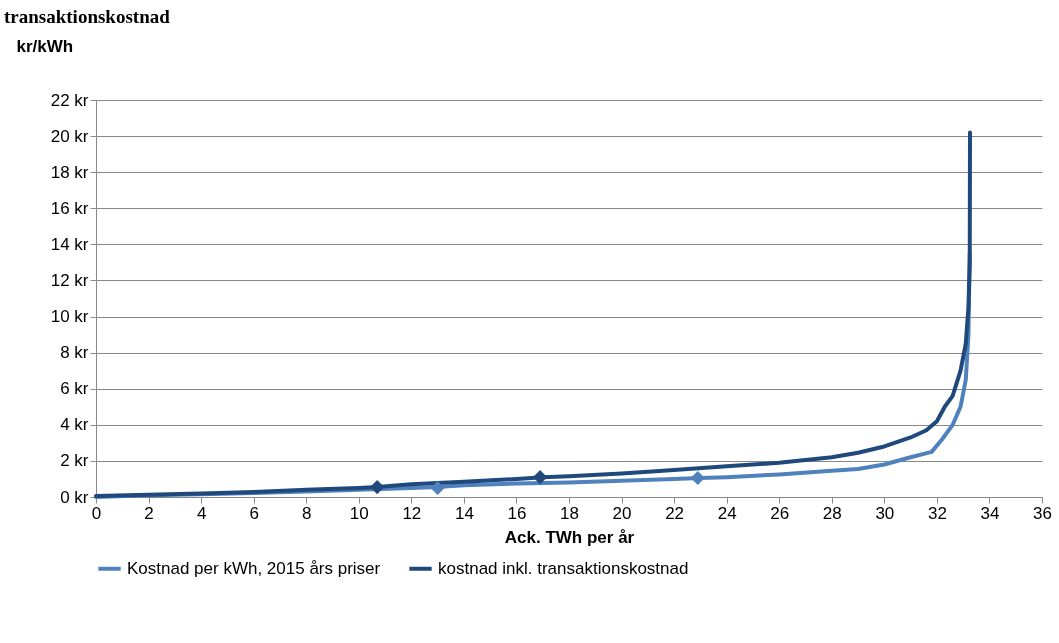  What do you see at coordinates (254, 513) in the screenshot?
I see `x-tick-label: 6` at bounding box center [254, 513].